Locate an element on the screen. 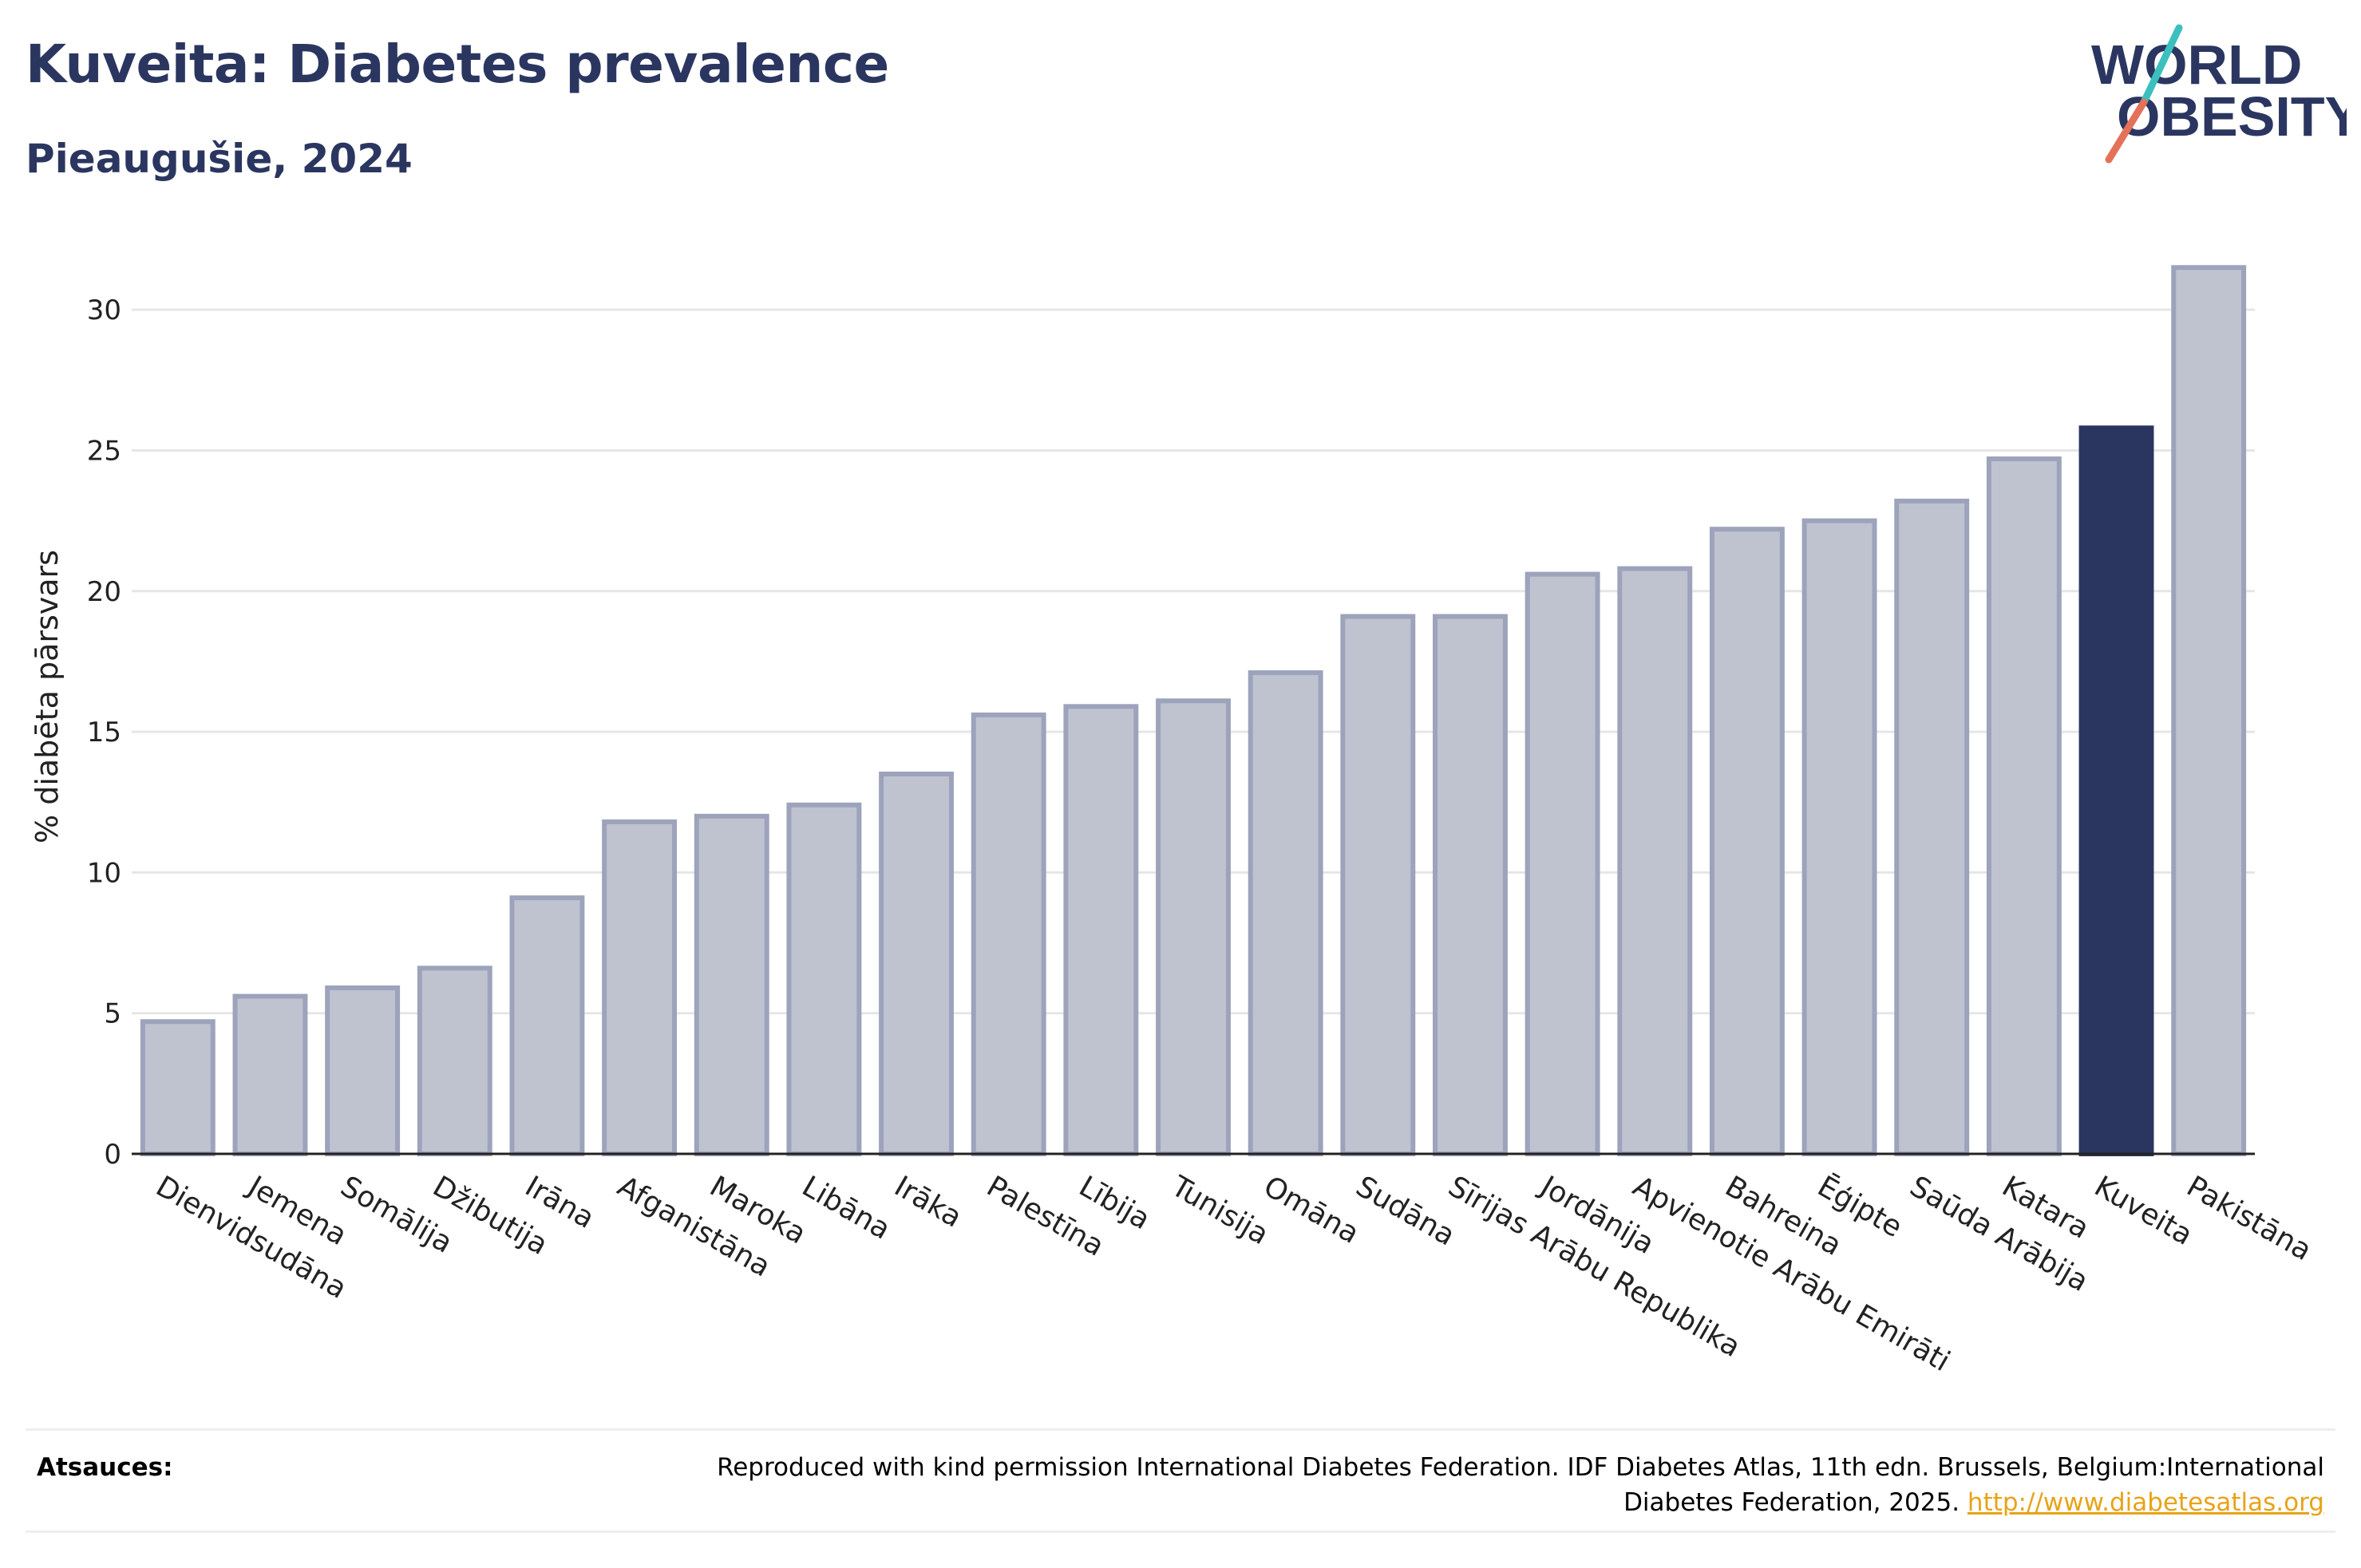  y-axis-label: % diabēta pārsvars is located at coordinates (47, 696).